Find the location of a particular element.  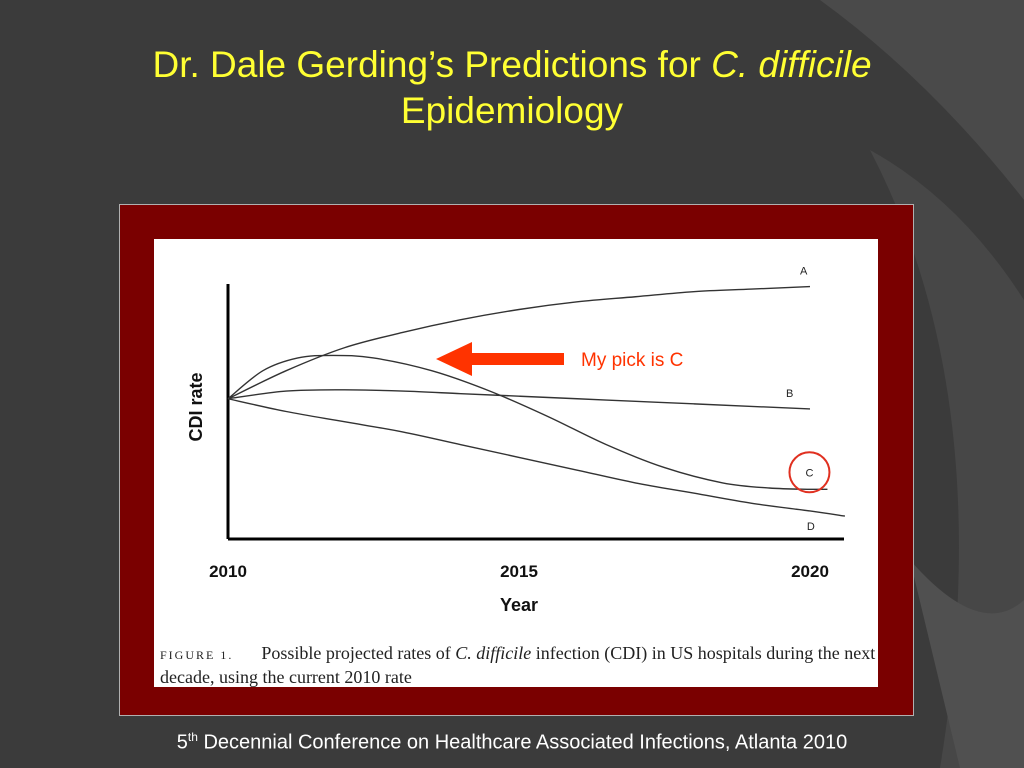

y-axis-label: CDI rate is located at coordinates (196, 406).